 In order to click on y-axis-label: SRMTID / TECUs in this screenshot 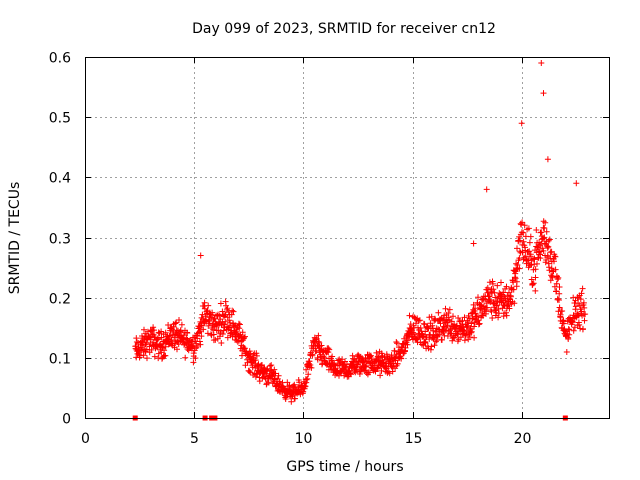, I will do `click(15, 238)`.